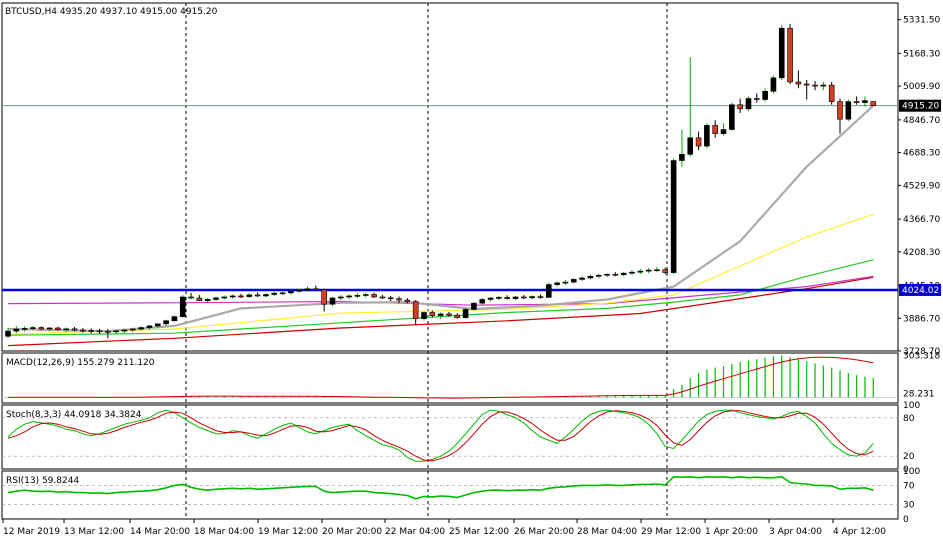 Image resolution: width=943 pixels, height=546 pixels. I want to click on price-tick-label: 5331.50, so click(921, 21).